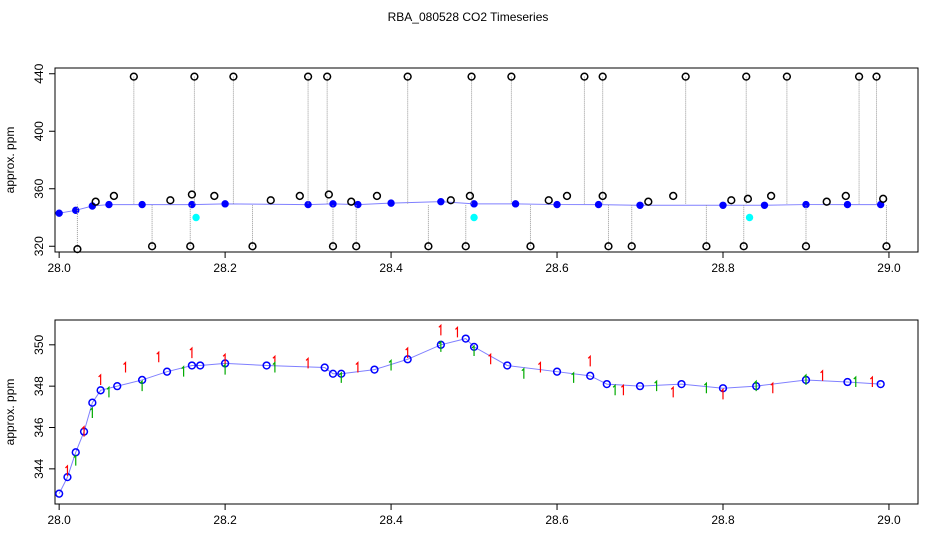  What do you see at coordinates (39, 246) in the screenshot?
I see `top-y-tick-label: 320` at bounding box center [39, 246].